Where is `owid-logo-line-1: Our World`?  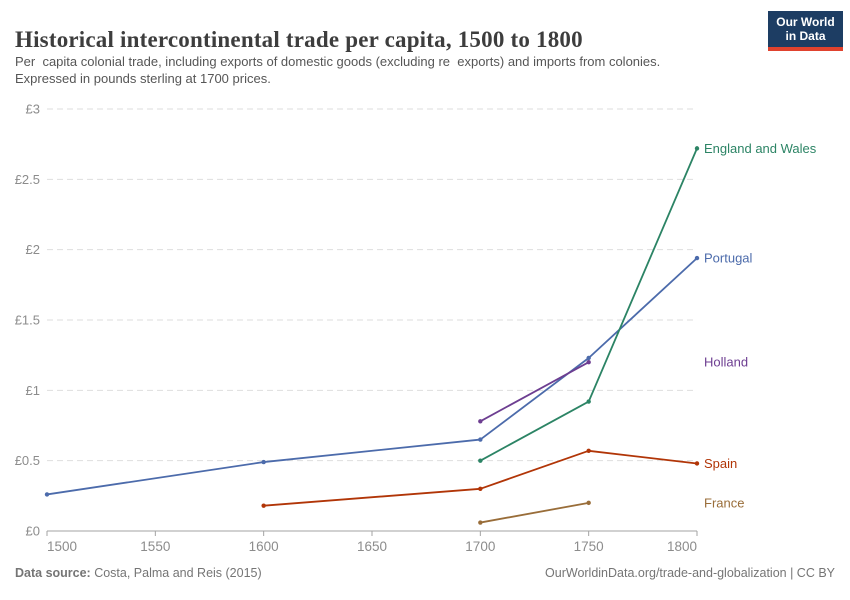
owid-logo-line-1: Our World is located at coordinates (805, 22).